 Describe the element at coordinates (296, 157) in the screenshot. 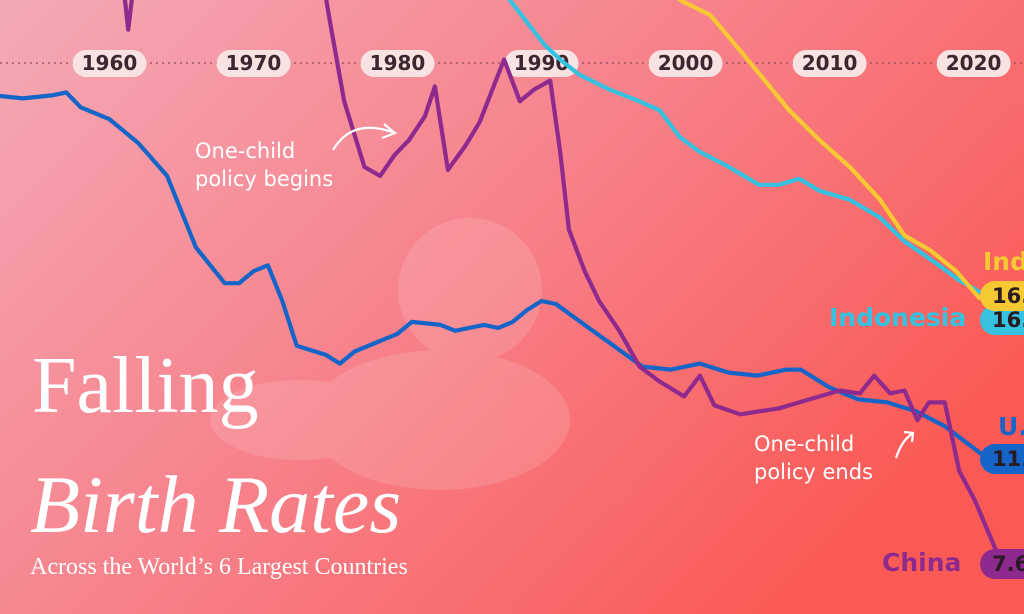

I see `annotation-begins: One-child policy begins` at that location.